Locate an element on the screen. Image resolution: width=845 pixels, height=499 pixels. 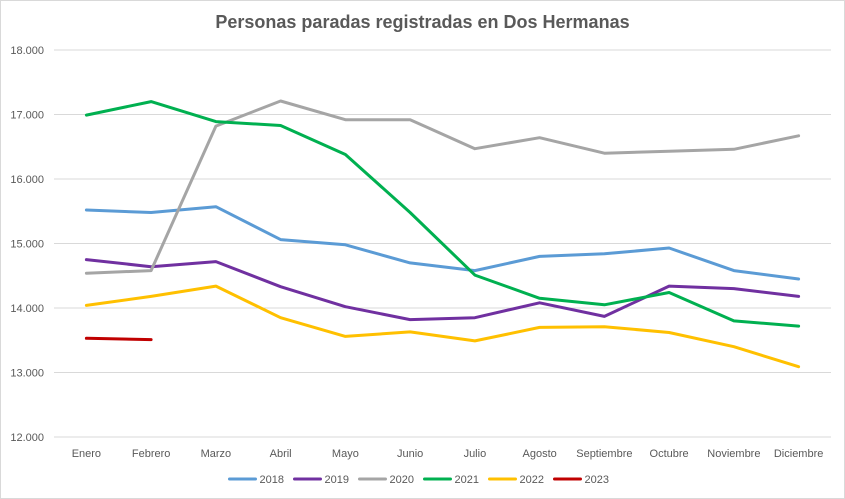
x-tick-label: Junio is located at coordinates (410, 454).